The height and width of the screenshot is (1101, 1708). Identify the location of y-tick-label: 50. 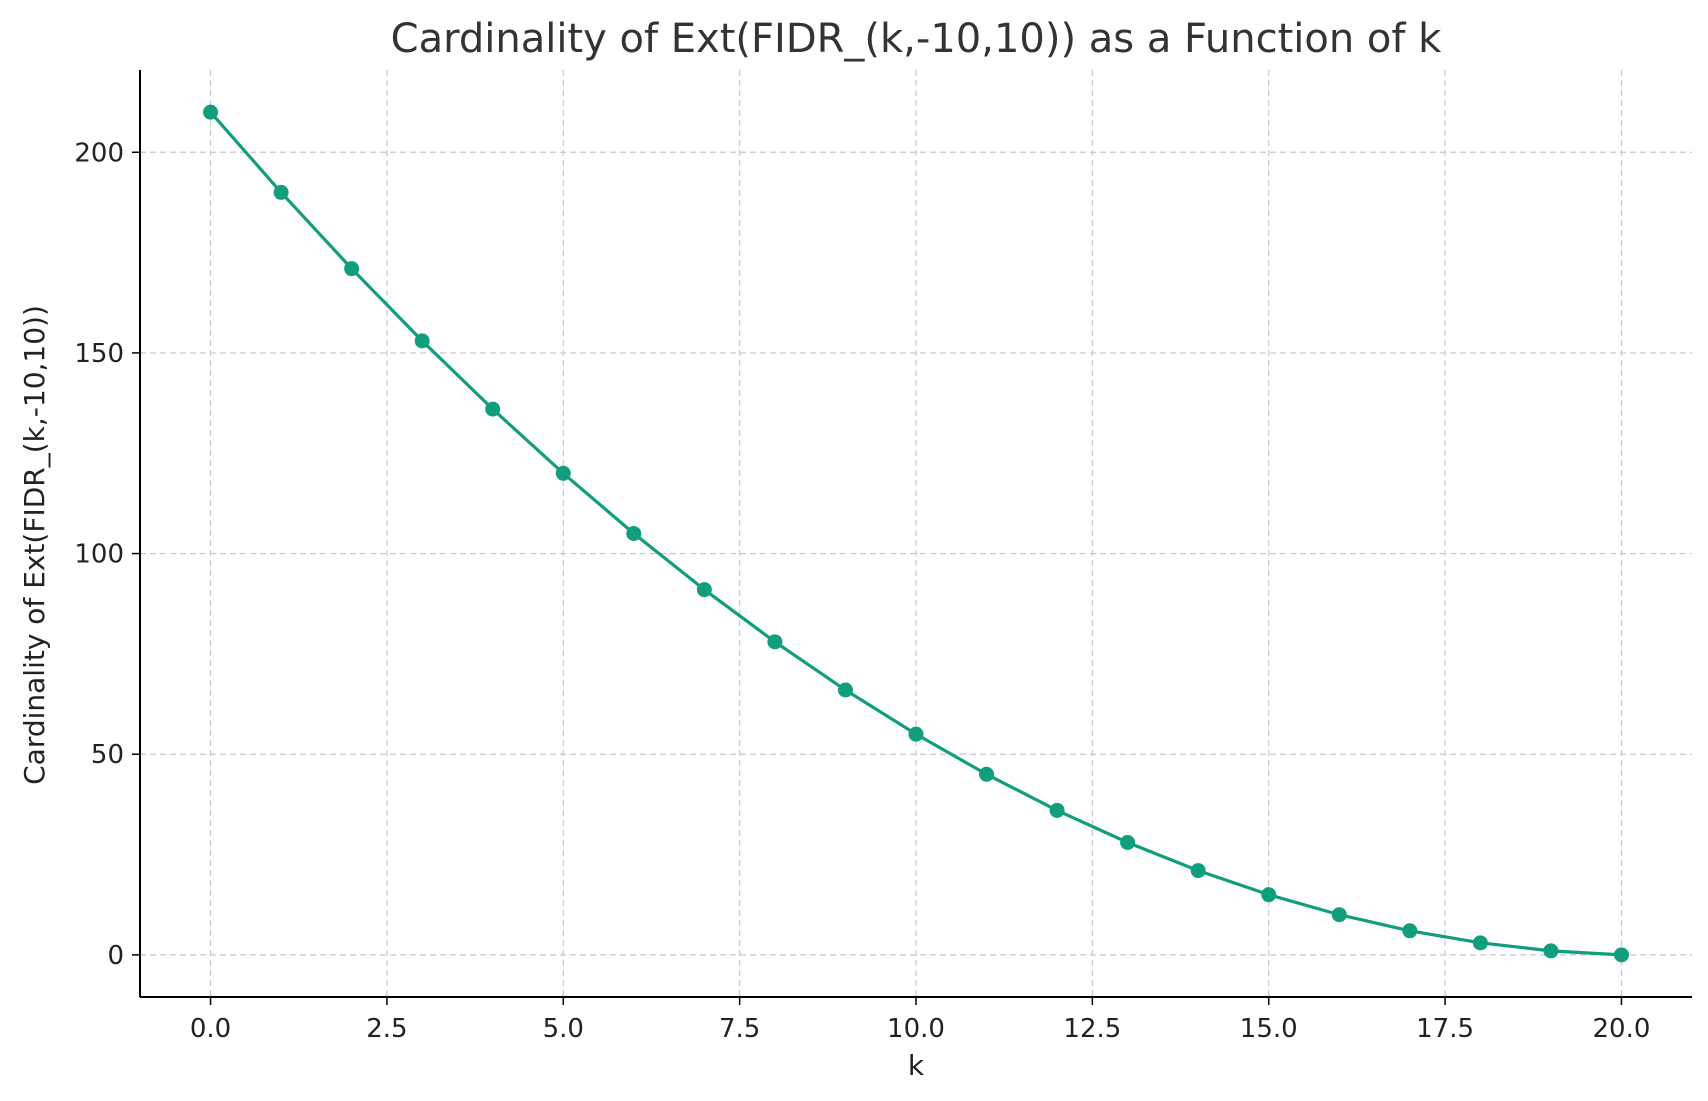
(107, 755).